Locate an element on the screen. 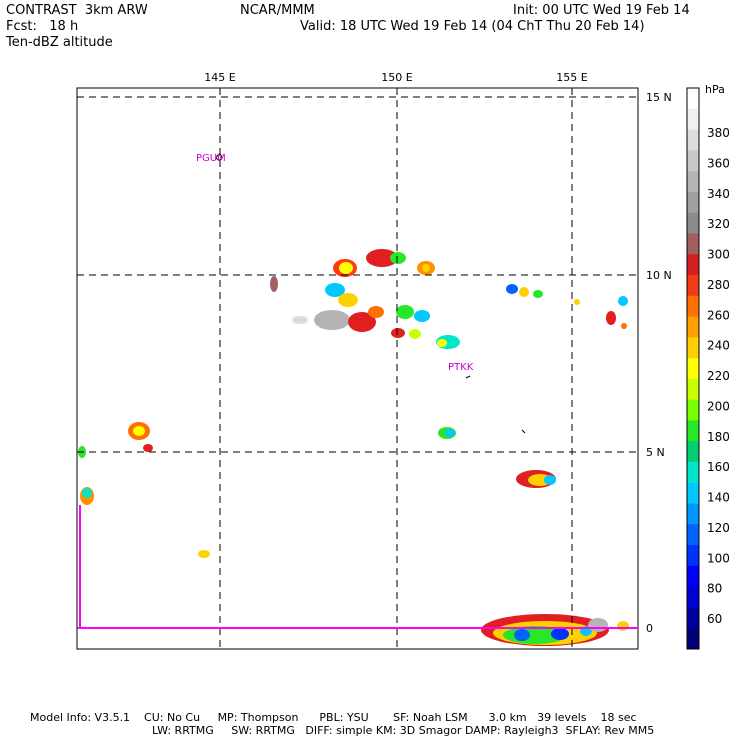 The width and height of the screenshot is (740, 740). lat-label-0: 0 is located at coordinates (649, 628).